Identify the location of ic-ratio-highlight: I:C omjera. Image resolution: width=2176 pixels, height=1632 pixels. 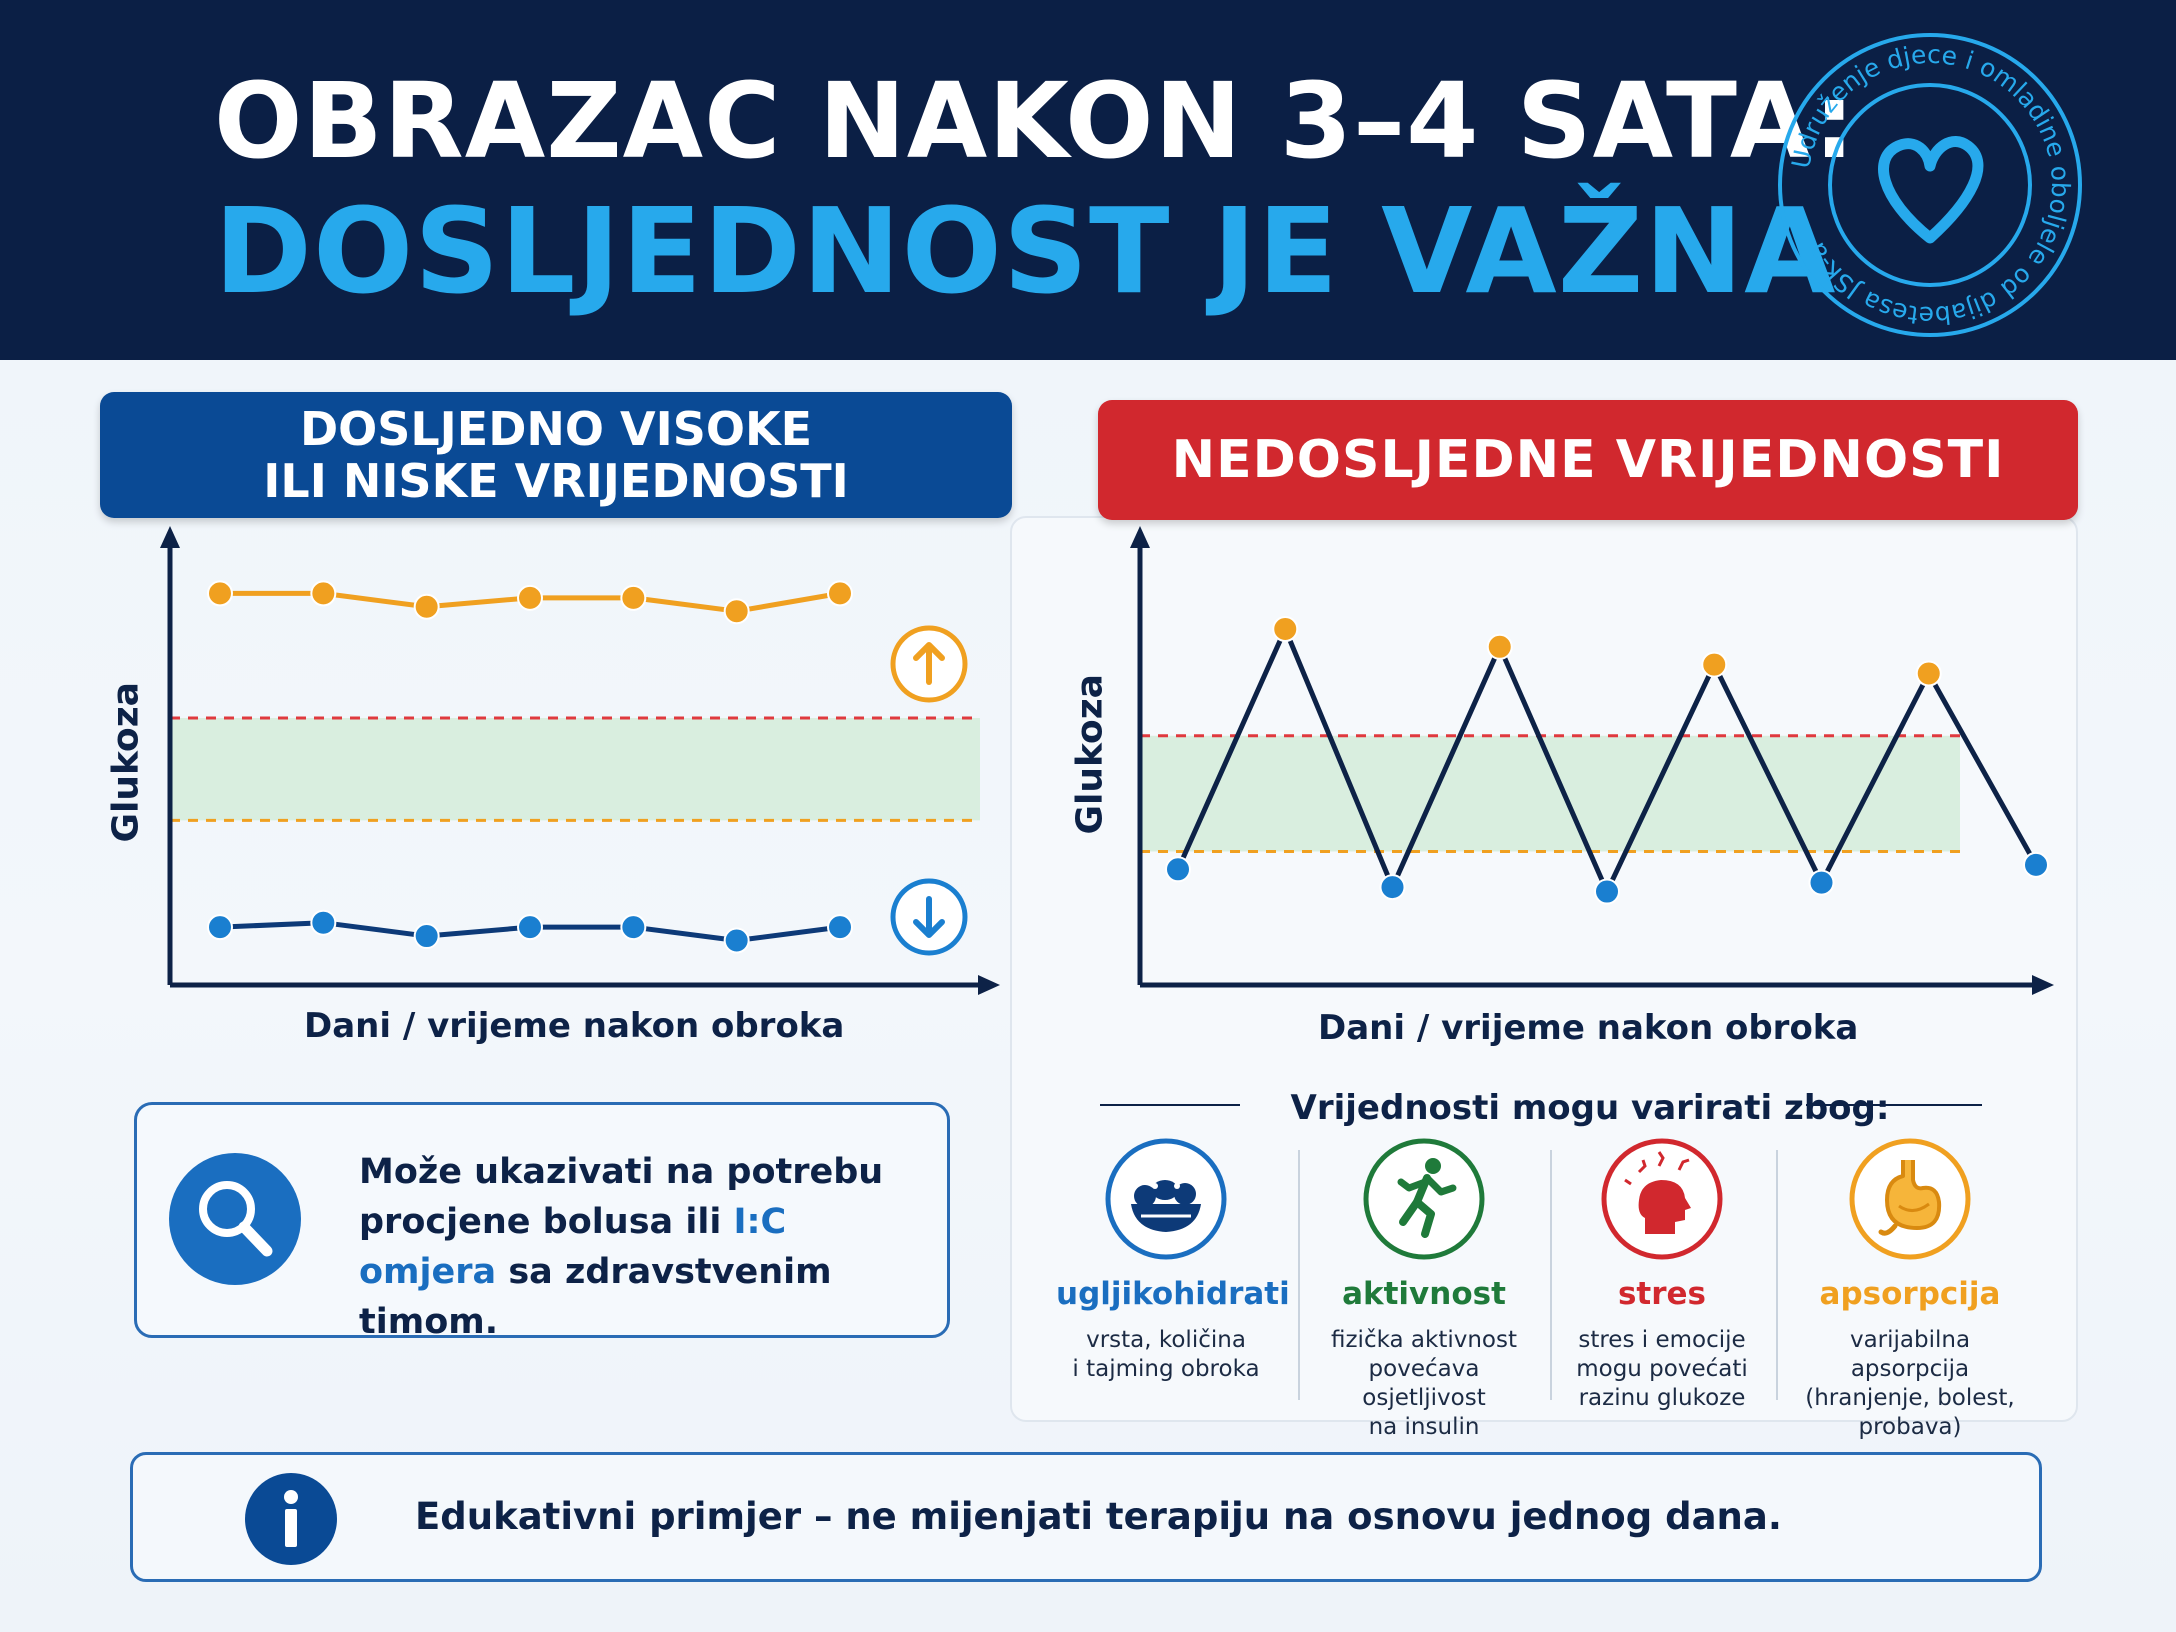
(573, 1247).